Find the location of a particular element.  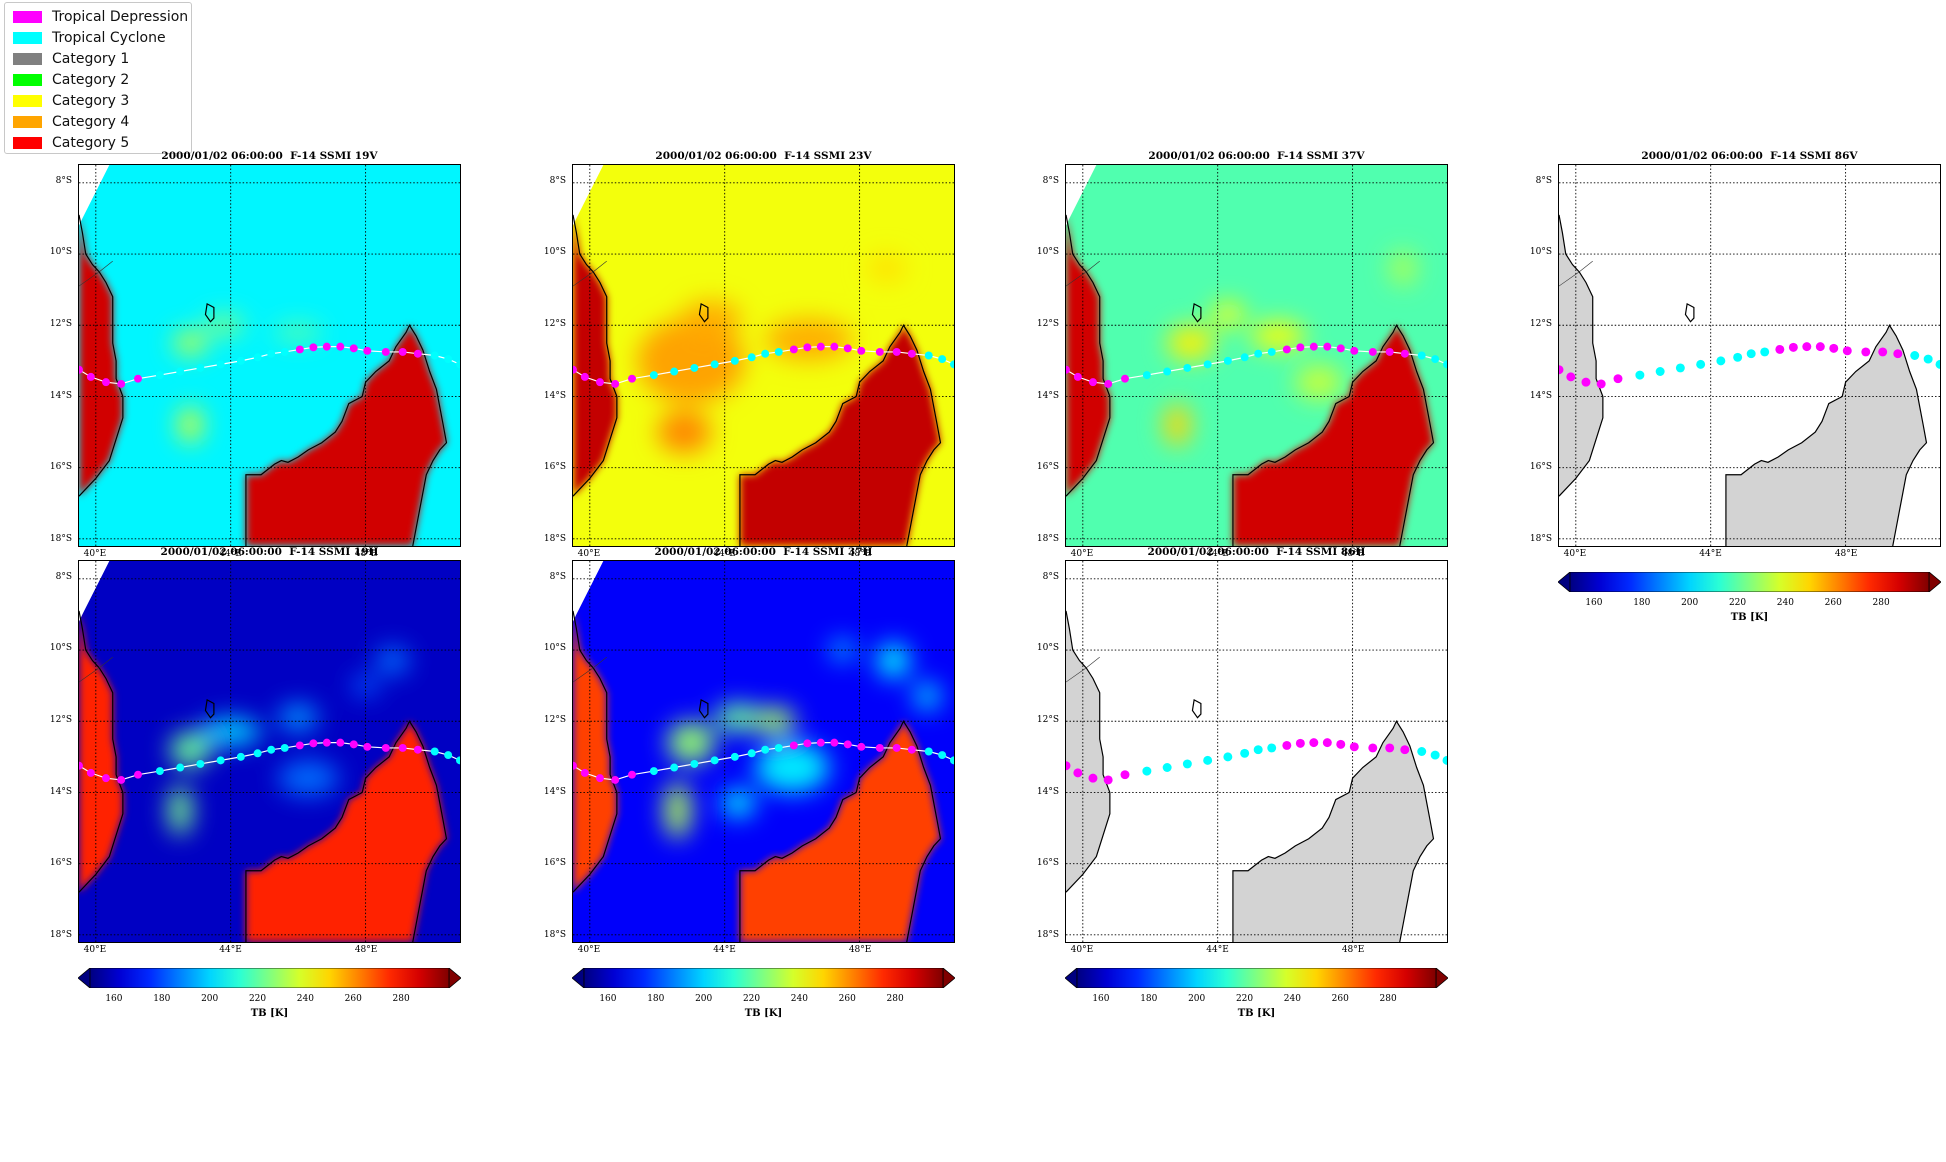

colorbar-tick-label: 240 is located at coordinates (305, 999).